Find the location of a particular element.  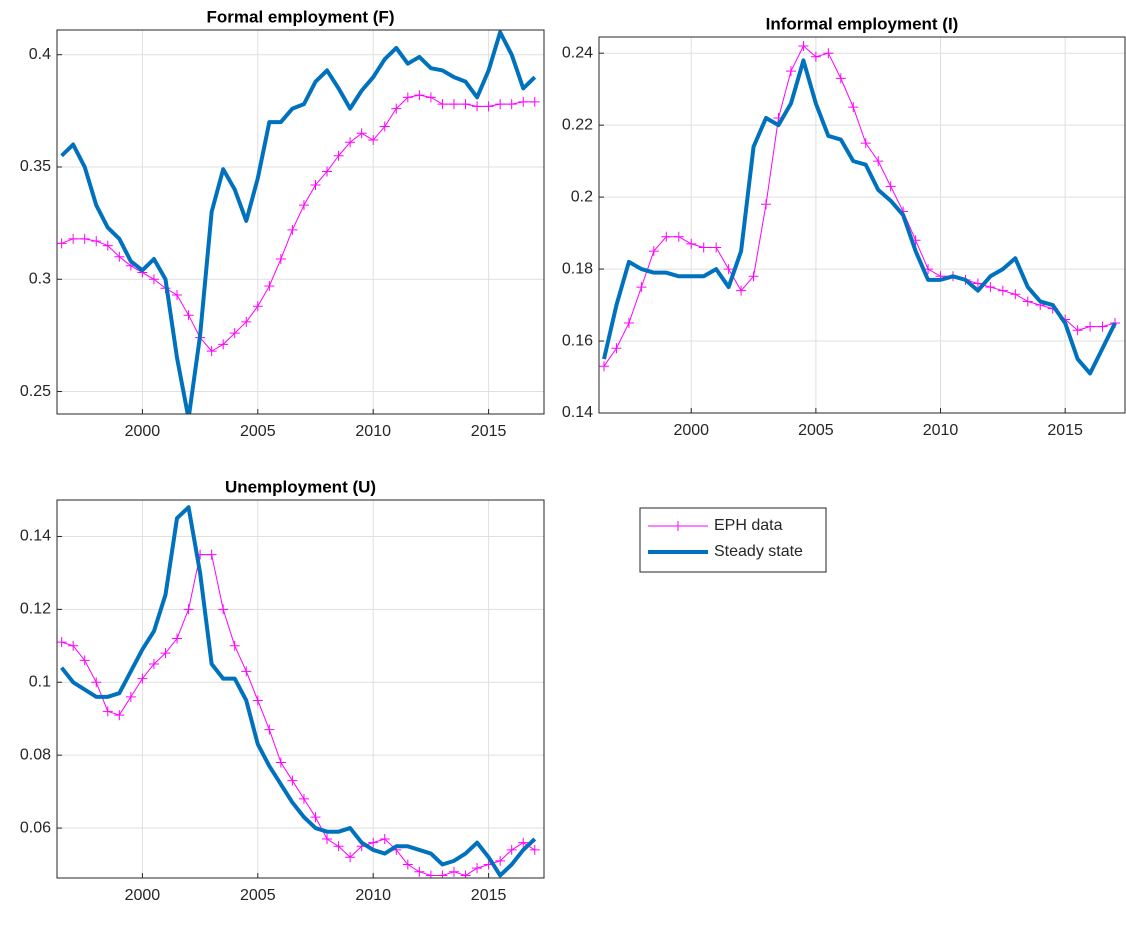

y-tick-label: 0.24 is located at coordinates (577, 52).